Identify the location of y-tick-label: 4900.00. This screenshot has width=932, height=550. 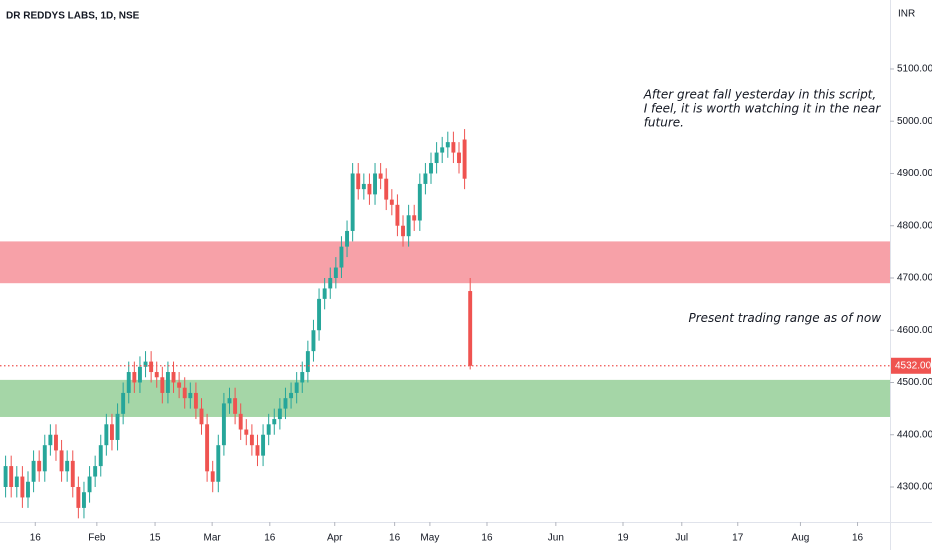
(914, 173).